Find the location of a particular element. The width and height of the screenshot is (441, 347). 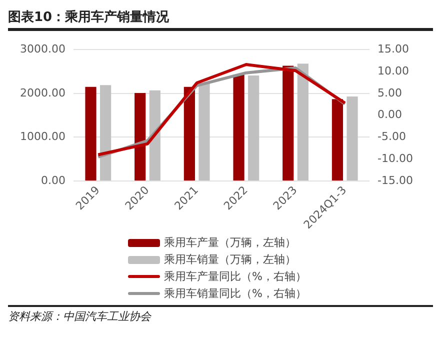

y2-tick-label: -15.00 is located at coordinates (396, 180).